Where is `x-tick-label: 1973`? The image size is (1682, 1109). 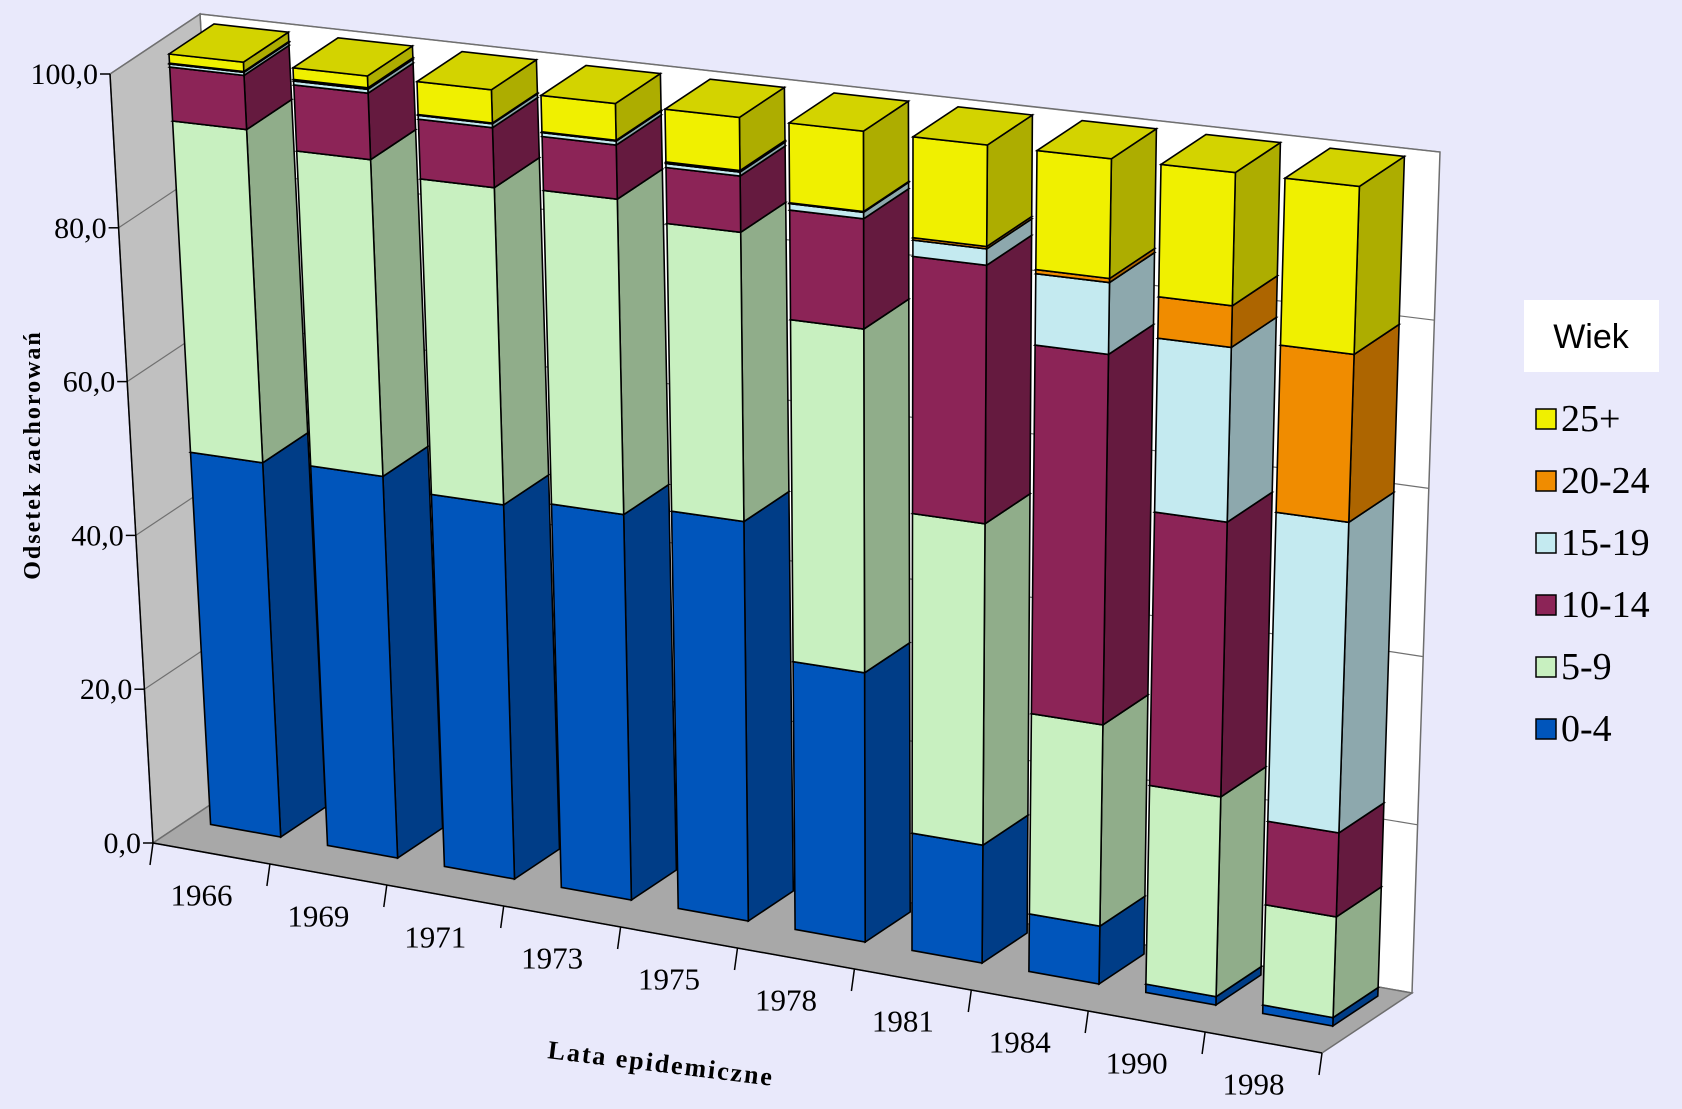
x-tick-label: 1973 is located at coordinates (552, 958).